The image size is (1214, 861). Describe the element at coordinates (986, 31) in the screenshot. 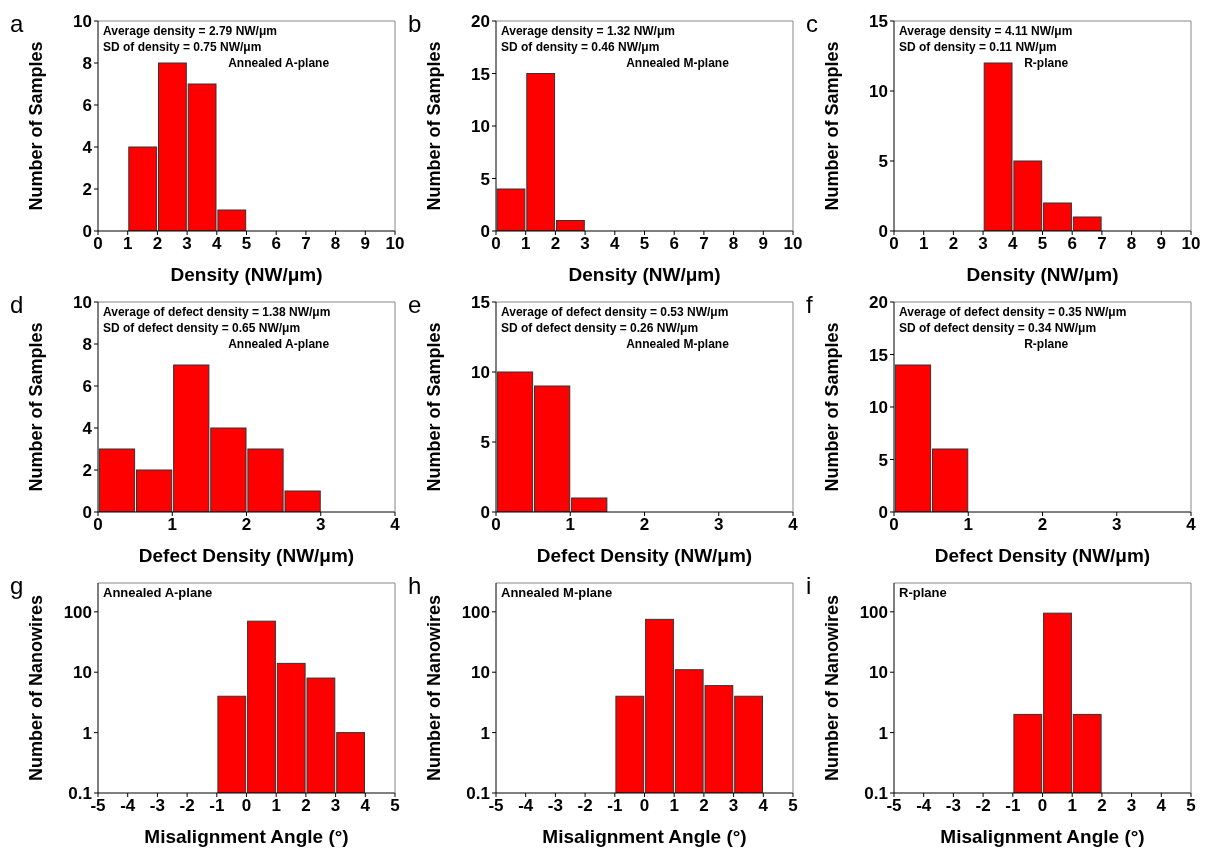

I see `annotation: Average density = 4.11 NW/μm` at that location.